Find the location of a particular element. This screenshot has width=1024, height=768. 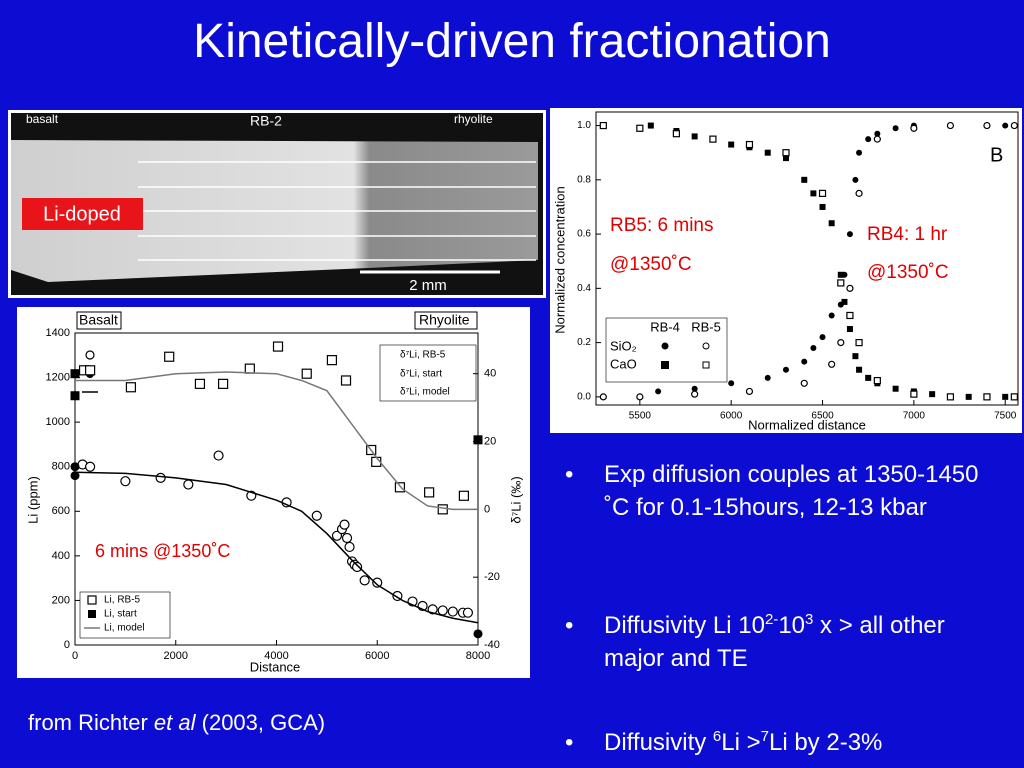

text: Diffusivity is located at coordinates (658, 742).